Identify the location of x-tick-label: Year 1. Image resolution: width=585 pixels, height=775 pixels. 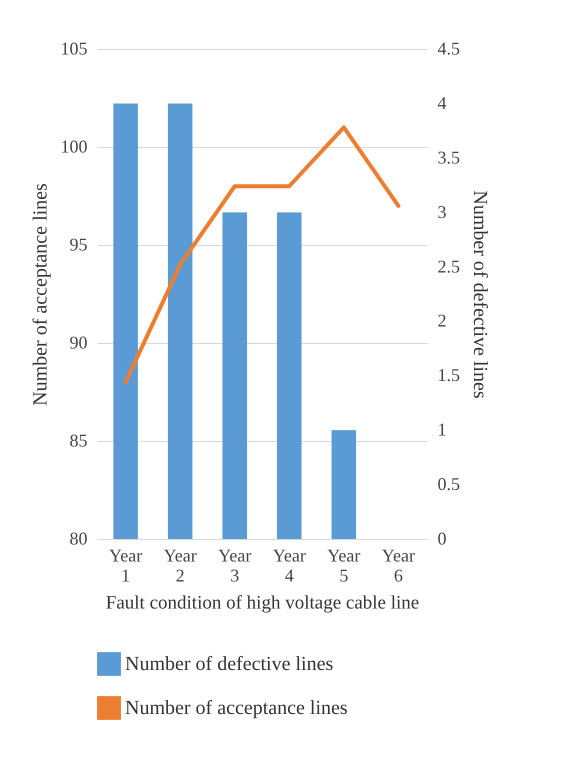
(125, 566).